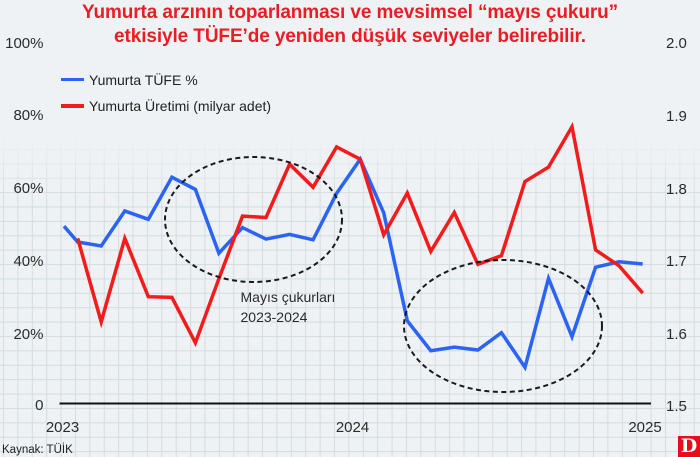 This screenshot has width=700, height=457. Describe the element at coordinates (180, 106) in the screenshot. I see `legend-label-production: Yumurta Üretimi (milyar adet)` at that location.